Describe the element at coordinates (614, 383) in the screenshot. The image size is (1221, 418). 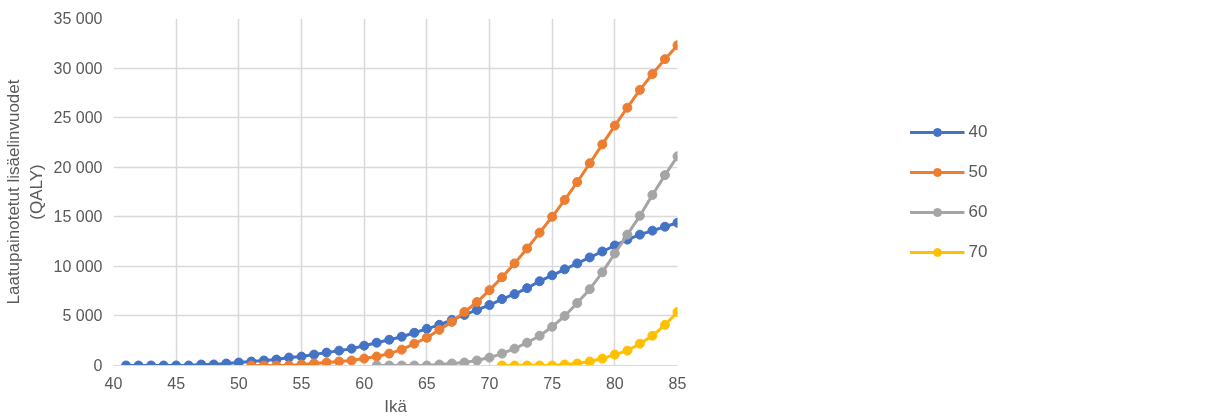
I see `x-tick-label: 80` at that location.